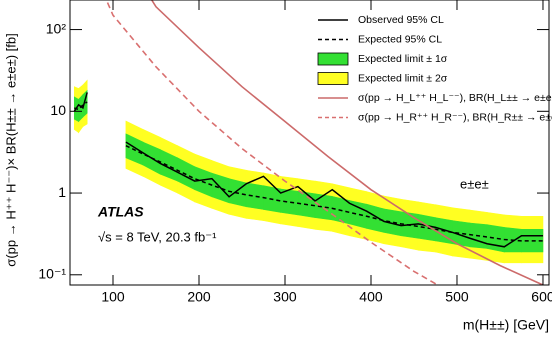 This screenshot has width=552, height=345. What do you see at coordinates (457, 297) in the screenshot?
I see `x-tick-label: 500` at bounding box center [457, 297].